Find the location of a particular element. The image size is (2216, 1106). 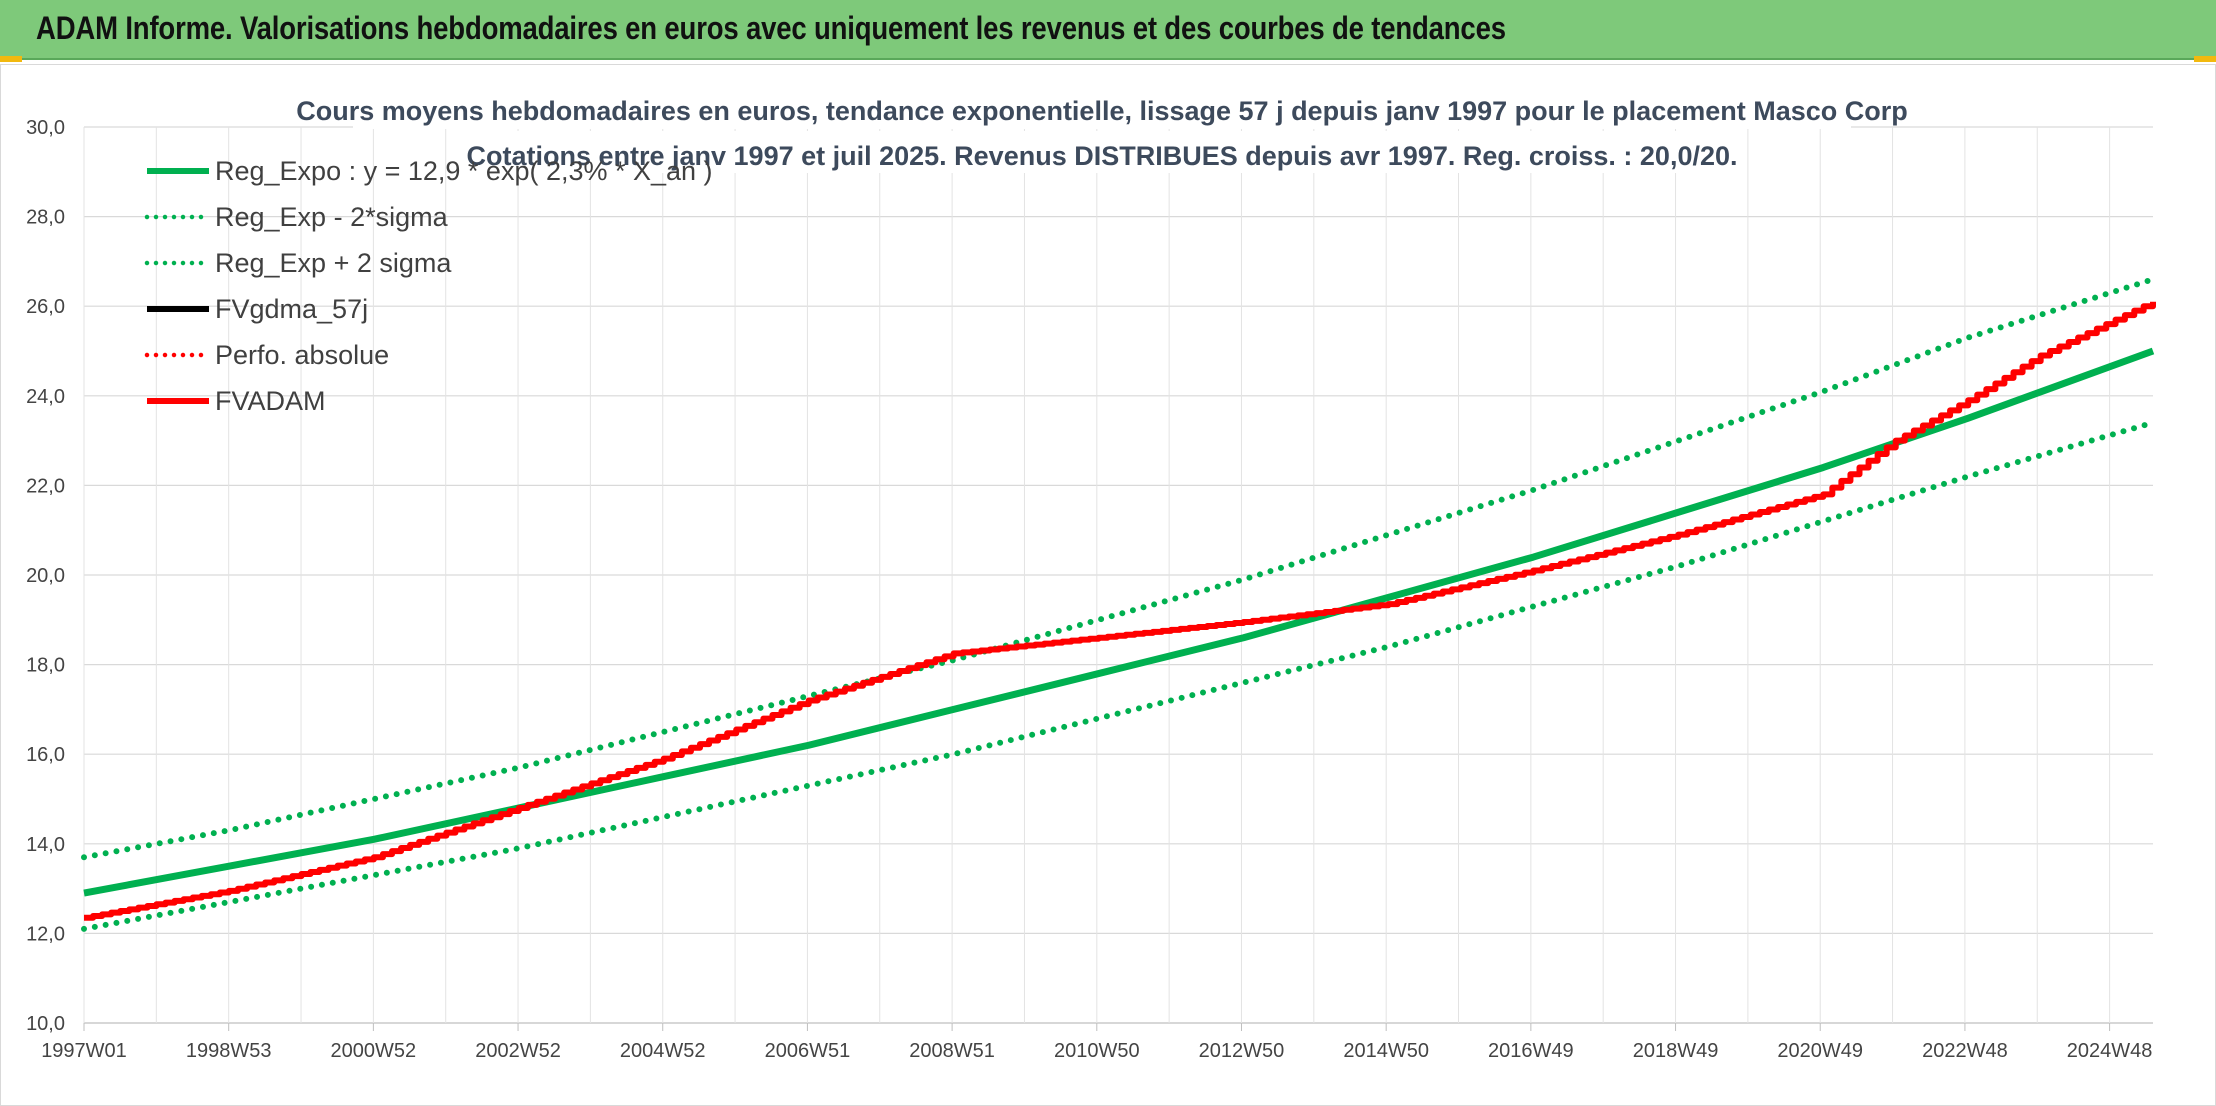

y-tick-label: 20,0 is located at coordinates (45, 576).